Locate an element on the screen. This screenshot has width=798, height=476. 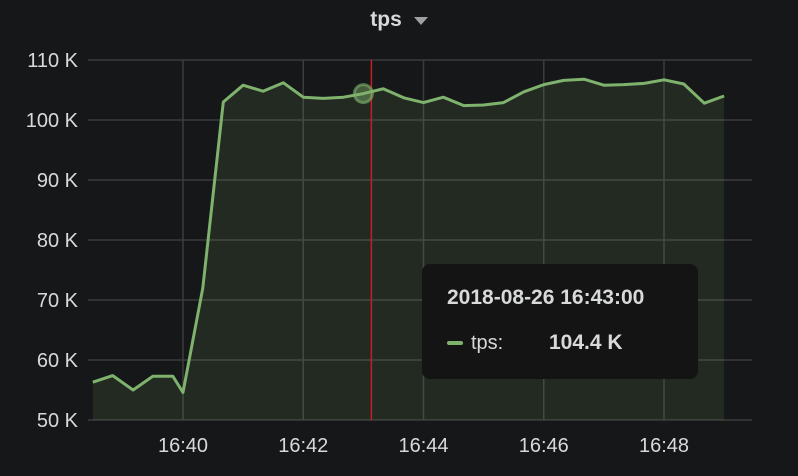
panel-title: tps is located at coordinates (386, 19).